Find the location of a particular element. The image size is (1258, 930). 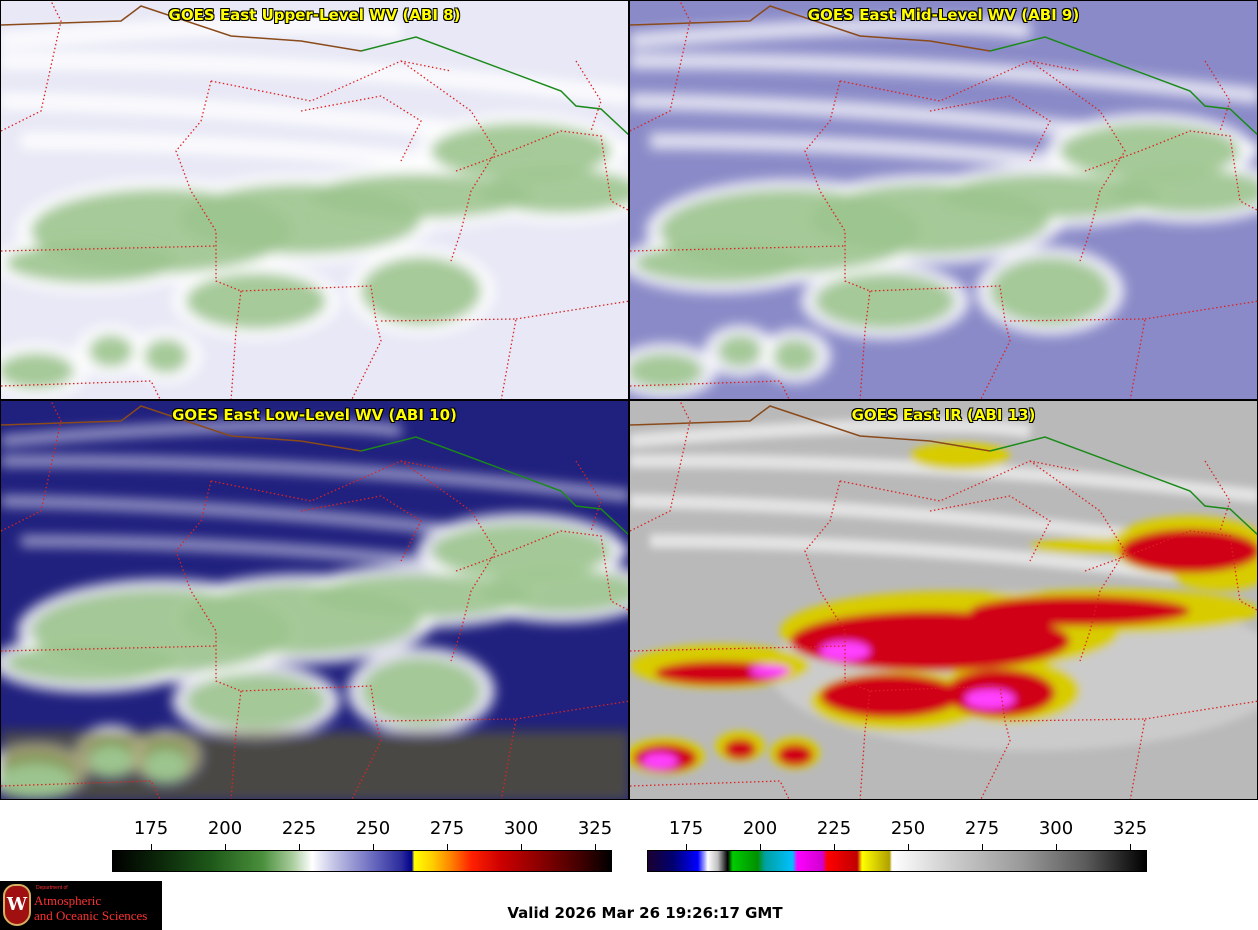

uw-crest-icon: W is located at coordinates (17, 905).